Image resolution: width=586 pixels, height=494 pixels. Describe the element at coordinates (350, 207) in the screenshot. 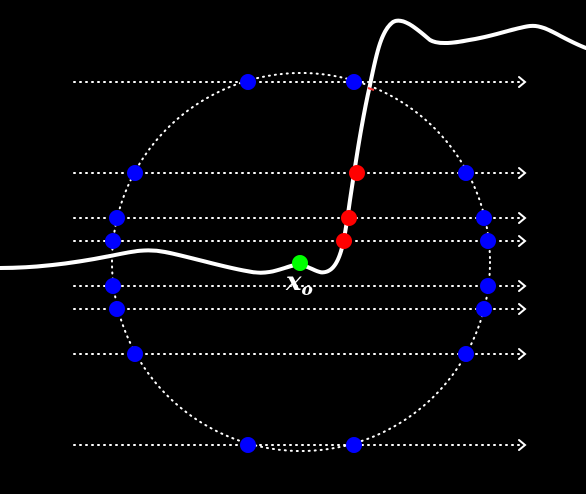

I see `intersection-points` at that location.